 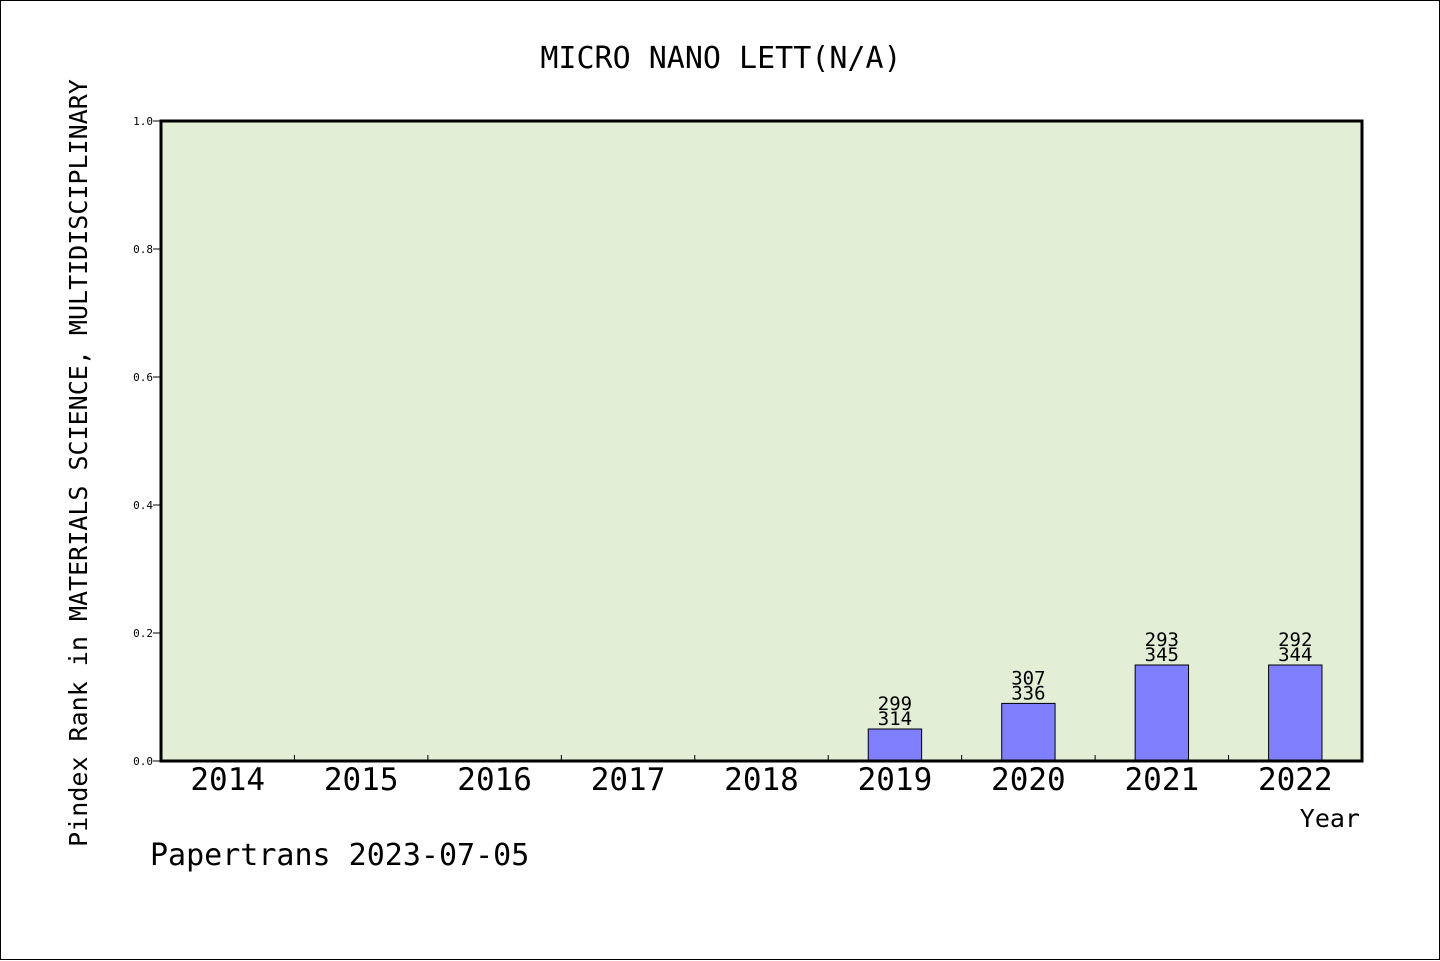 I want to click on bar-label-rank: 307, so click(x=1028, y=678).